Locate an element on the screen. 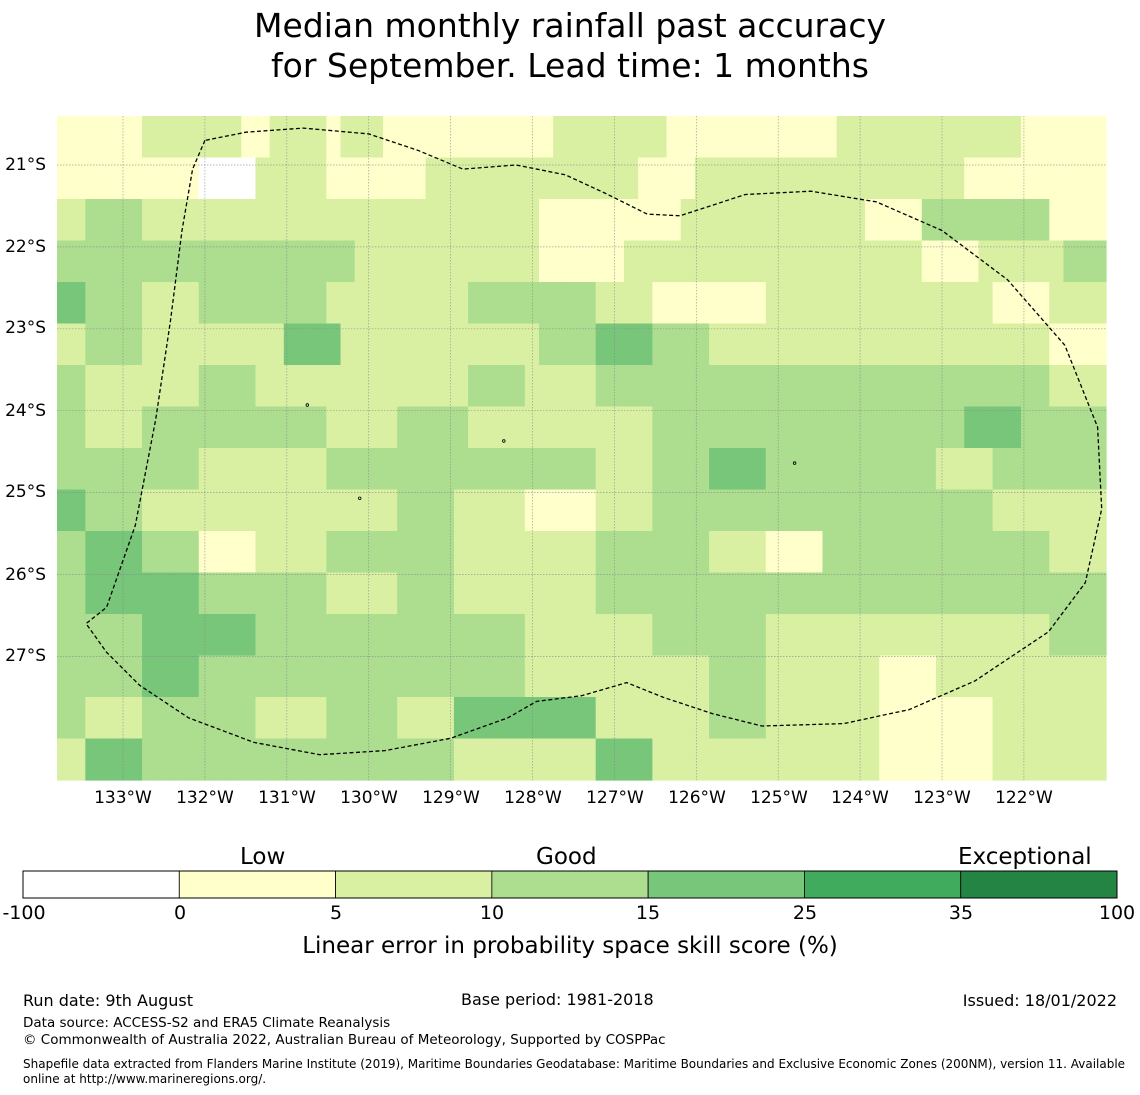 This screenshot has height=1095, width=1140. lat-label-26s: 26°S is located at coordinates (25, 575).